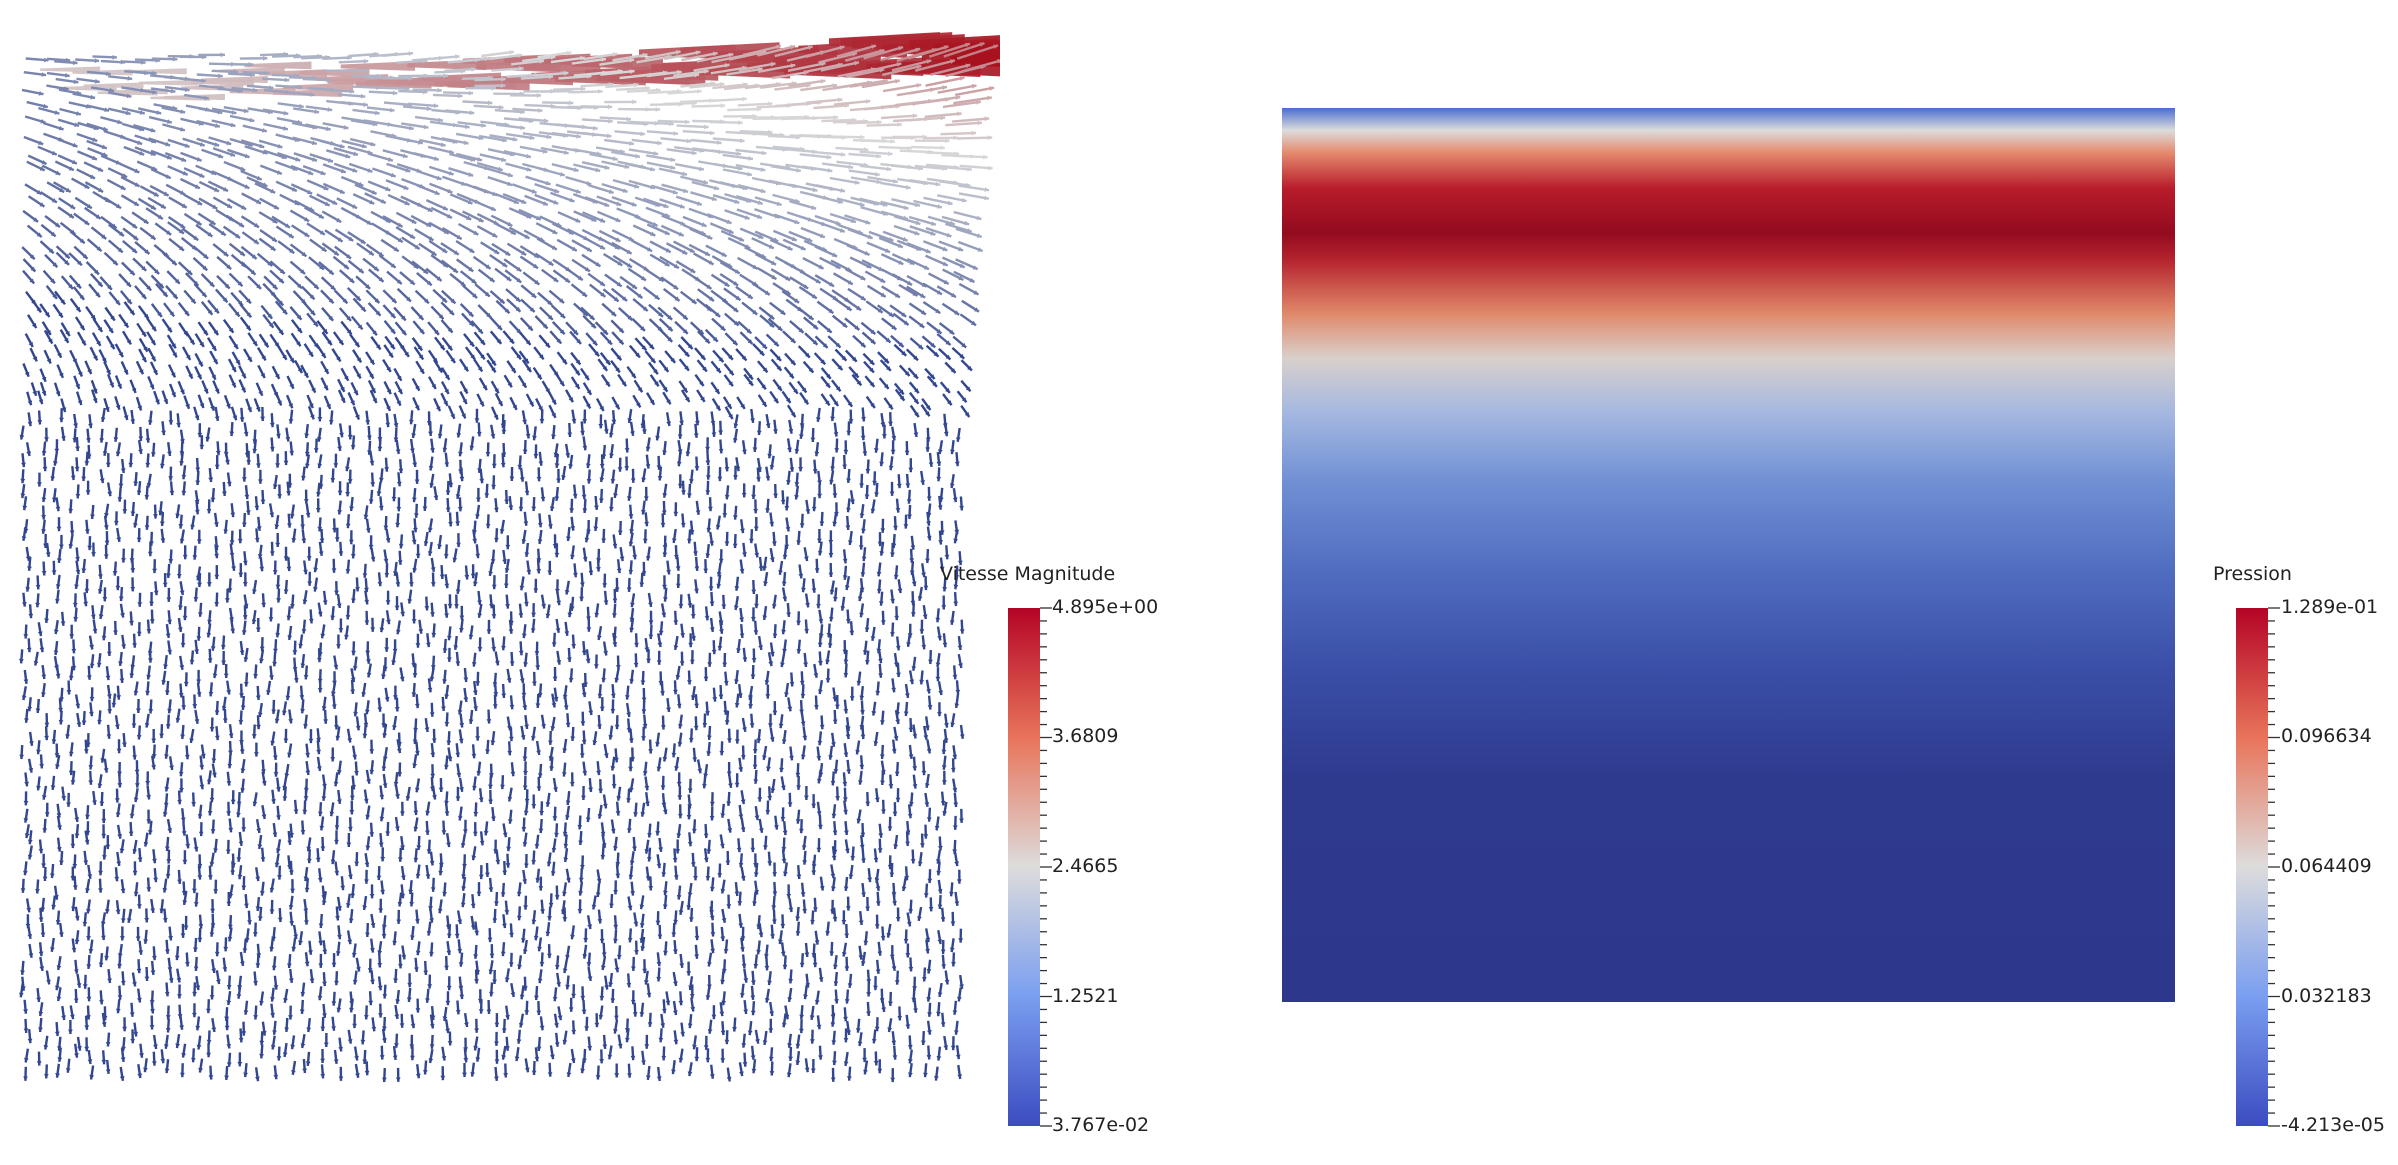 This screenshot has height=1165, width=2398. What do you see at coordinates (2252, 574) in the screenshot?
I see `right-colorbar-title: Pression` at bounding box center [2252, 574].